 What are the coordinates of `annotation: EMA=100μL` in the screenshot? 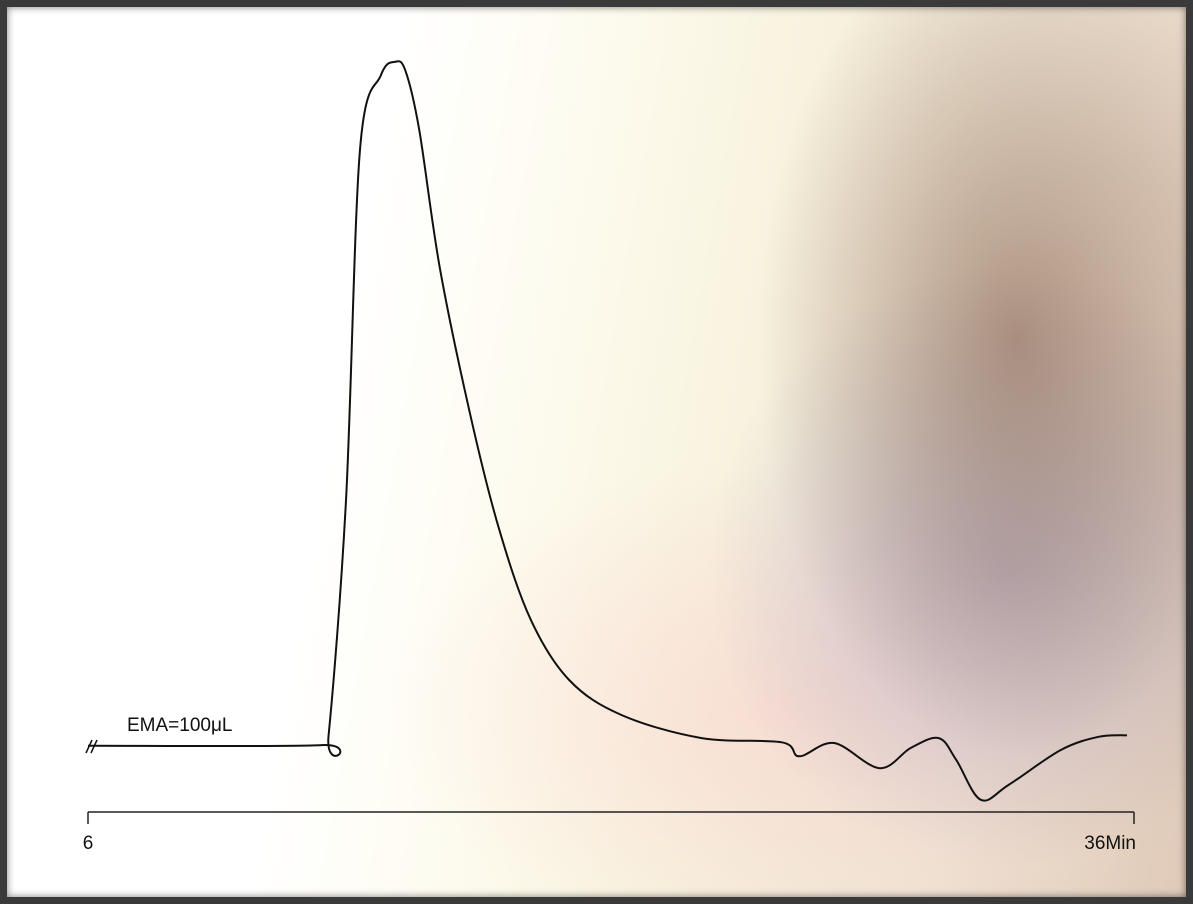 It's located at (179, 725).